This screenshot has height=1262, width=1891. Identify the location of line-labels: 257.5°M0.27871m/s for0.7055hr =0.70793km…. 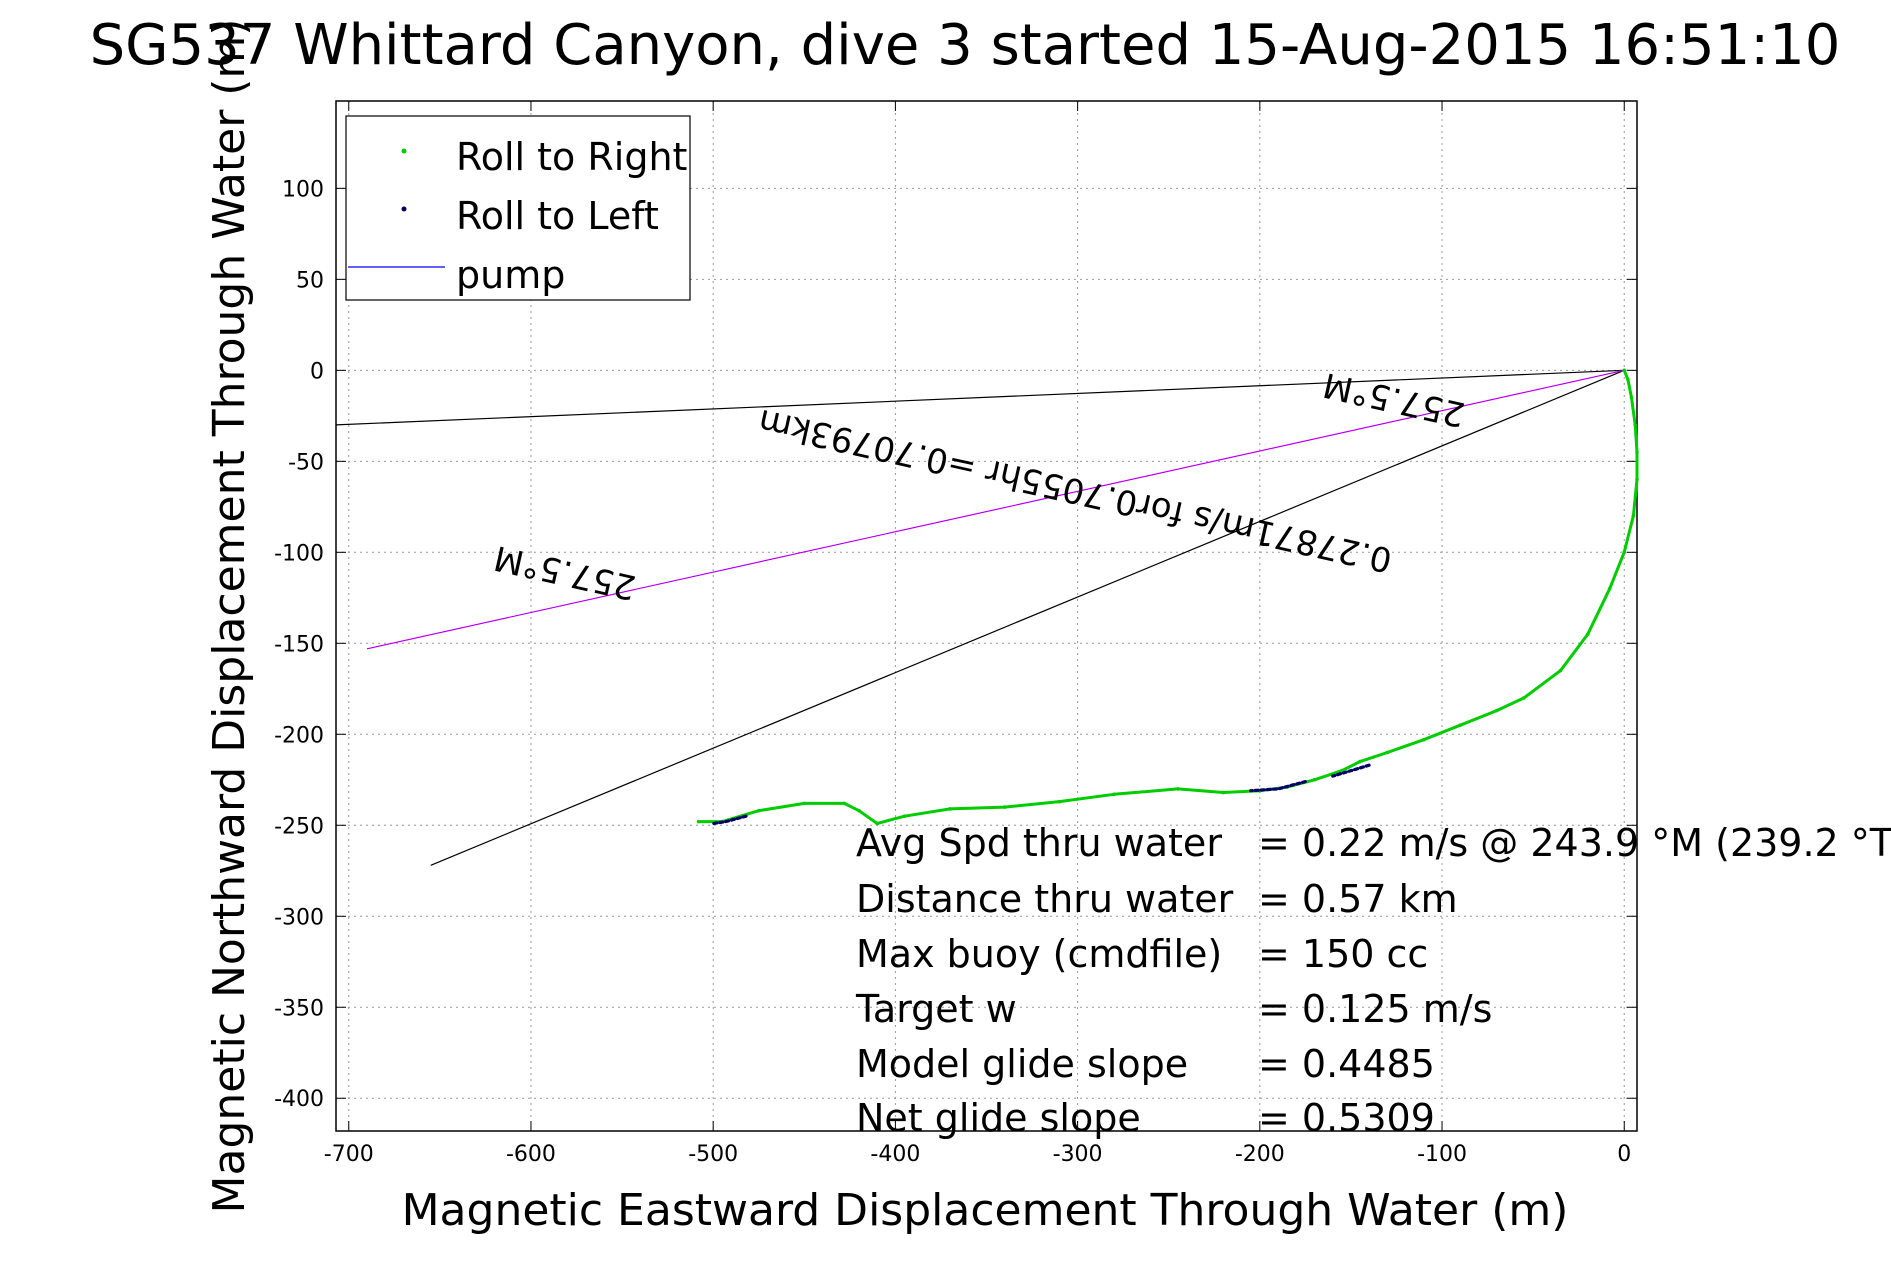
(980, 485).